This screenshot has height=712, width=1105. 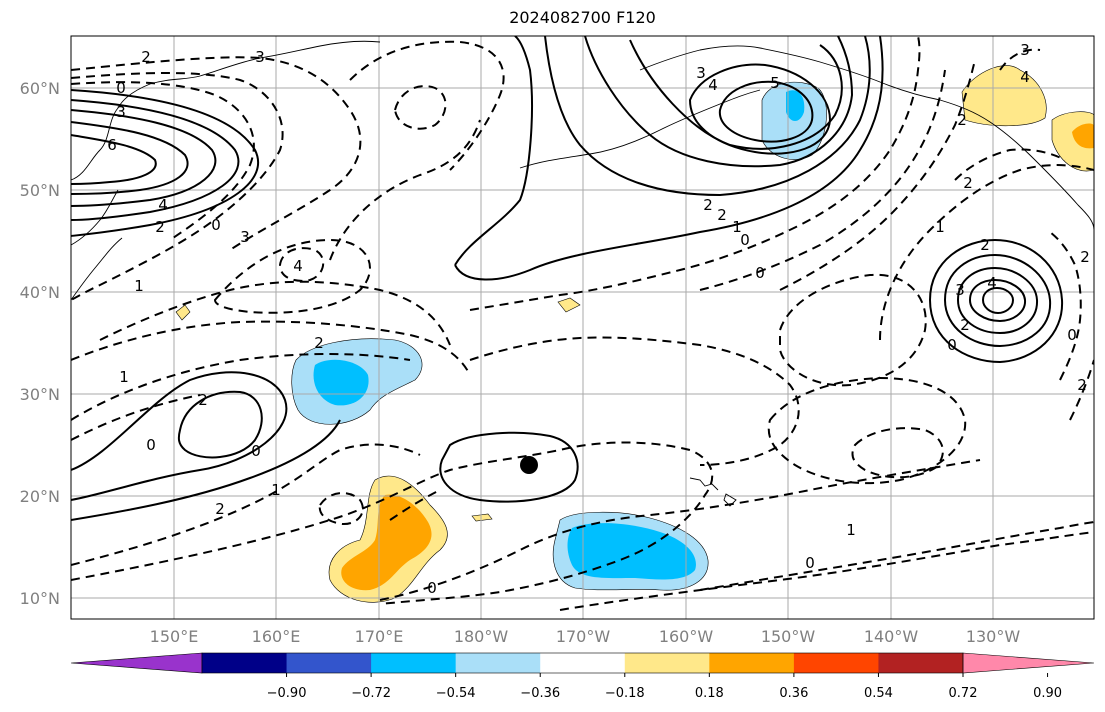 What do you see at coordinates (40, 190) in the screenshot?
I see `latitude-label: 50°N` at bounding box center [40, 190].